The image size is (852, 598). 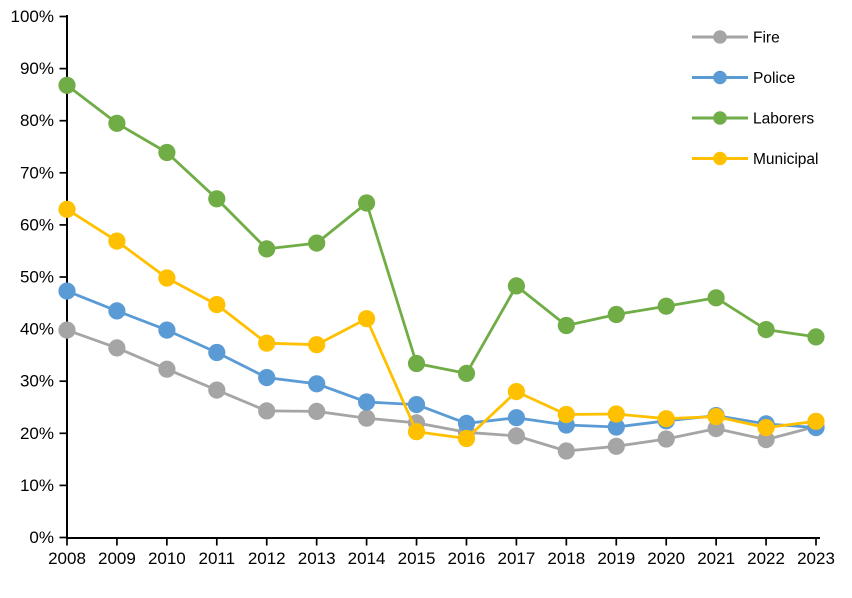 What do you see at coordinates (774, 78) in the screenshot?
I see `legend-label: Police` at bounding box center [774, 78].